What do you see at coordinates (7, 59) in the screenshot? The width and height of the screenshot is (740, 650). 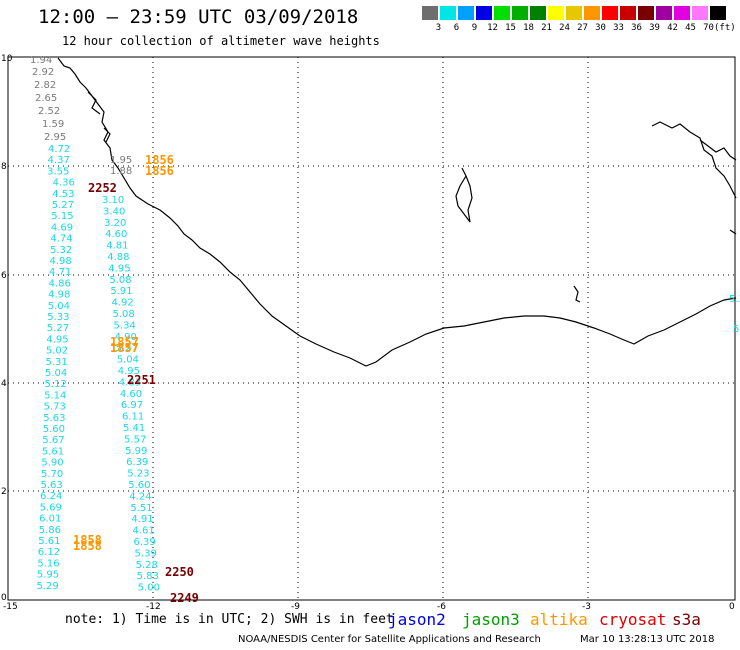 I see `y-tick-label: 10` at bounding box center [7, 59].